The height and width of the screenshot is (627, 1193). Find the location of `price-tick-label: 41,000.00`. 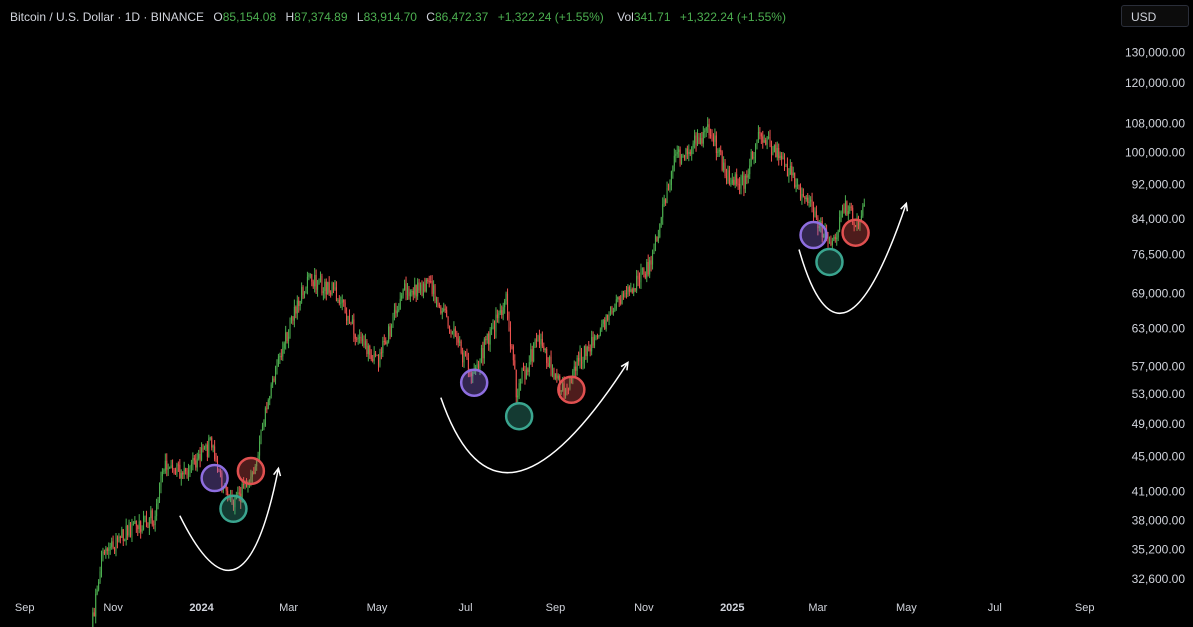

price-tick-label: 41,000.00 is located at coordinates (1159, 492).